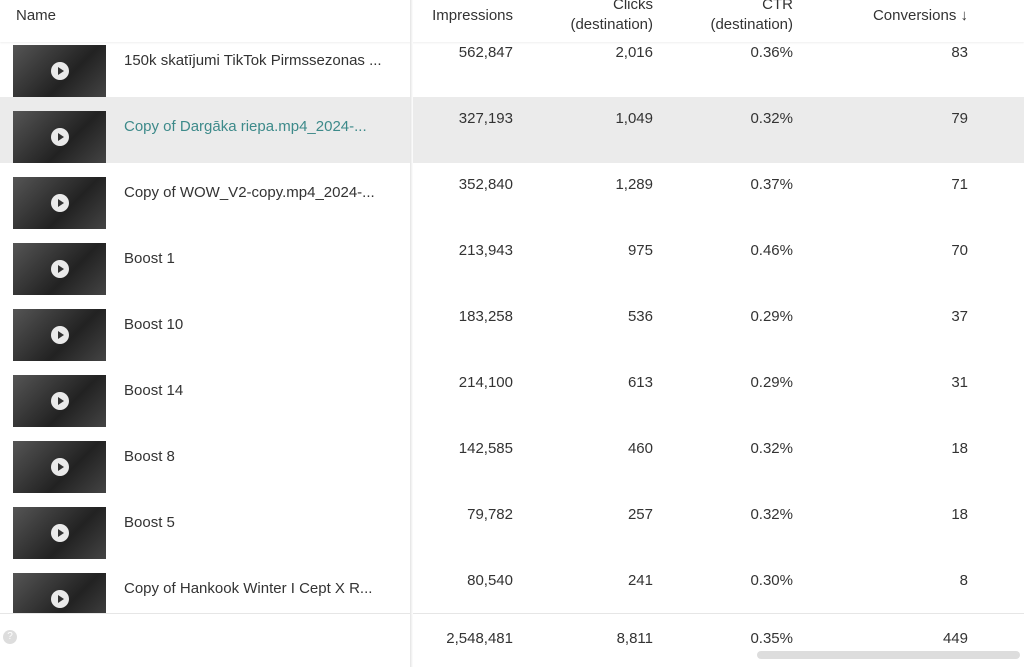 This screenshot has width=1024, height=667. Describe the element at coordinates (512, 394) in the screenshot. I see `table-row: Boost 14 214,100 613 0.29% 31` at that location.